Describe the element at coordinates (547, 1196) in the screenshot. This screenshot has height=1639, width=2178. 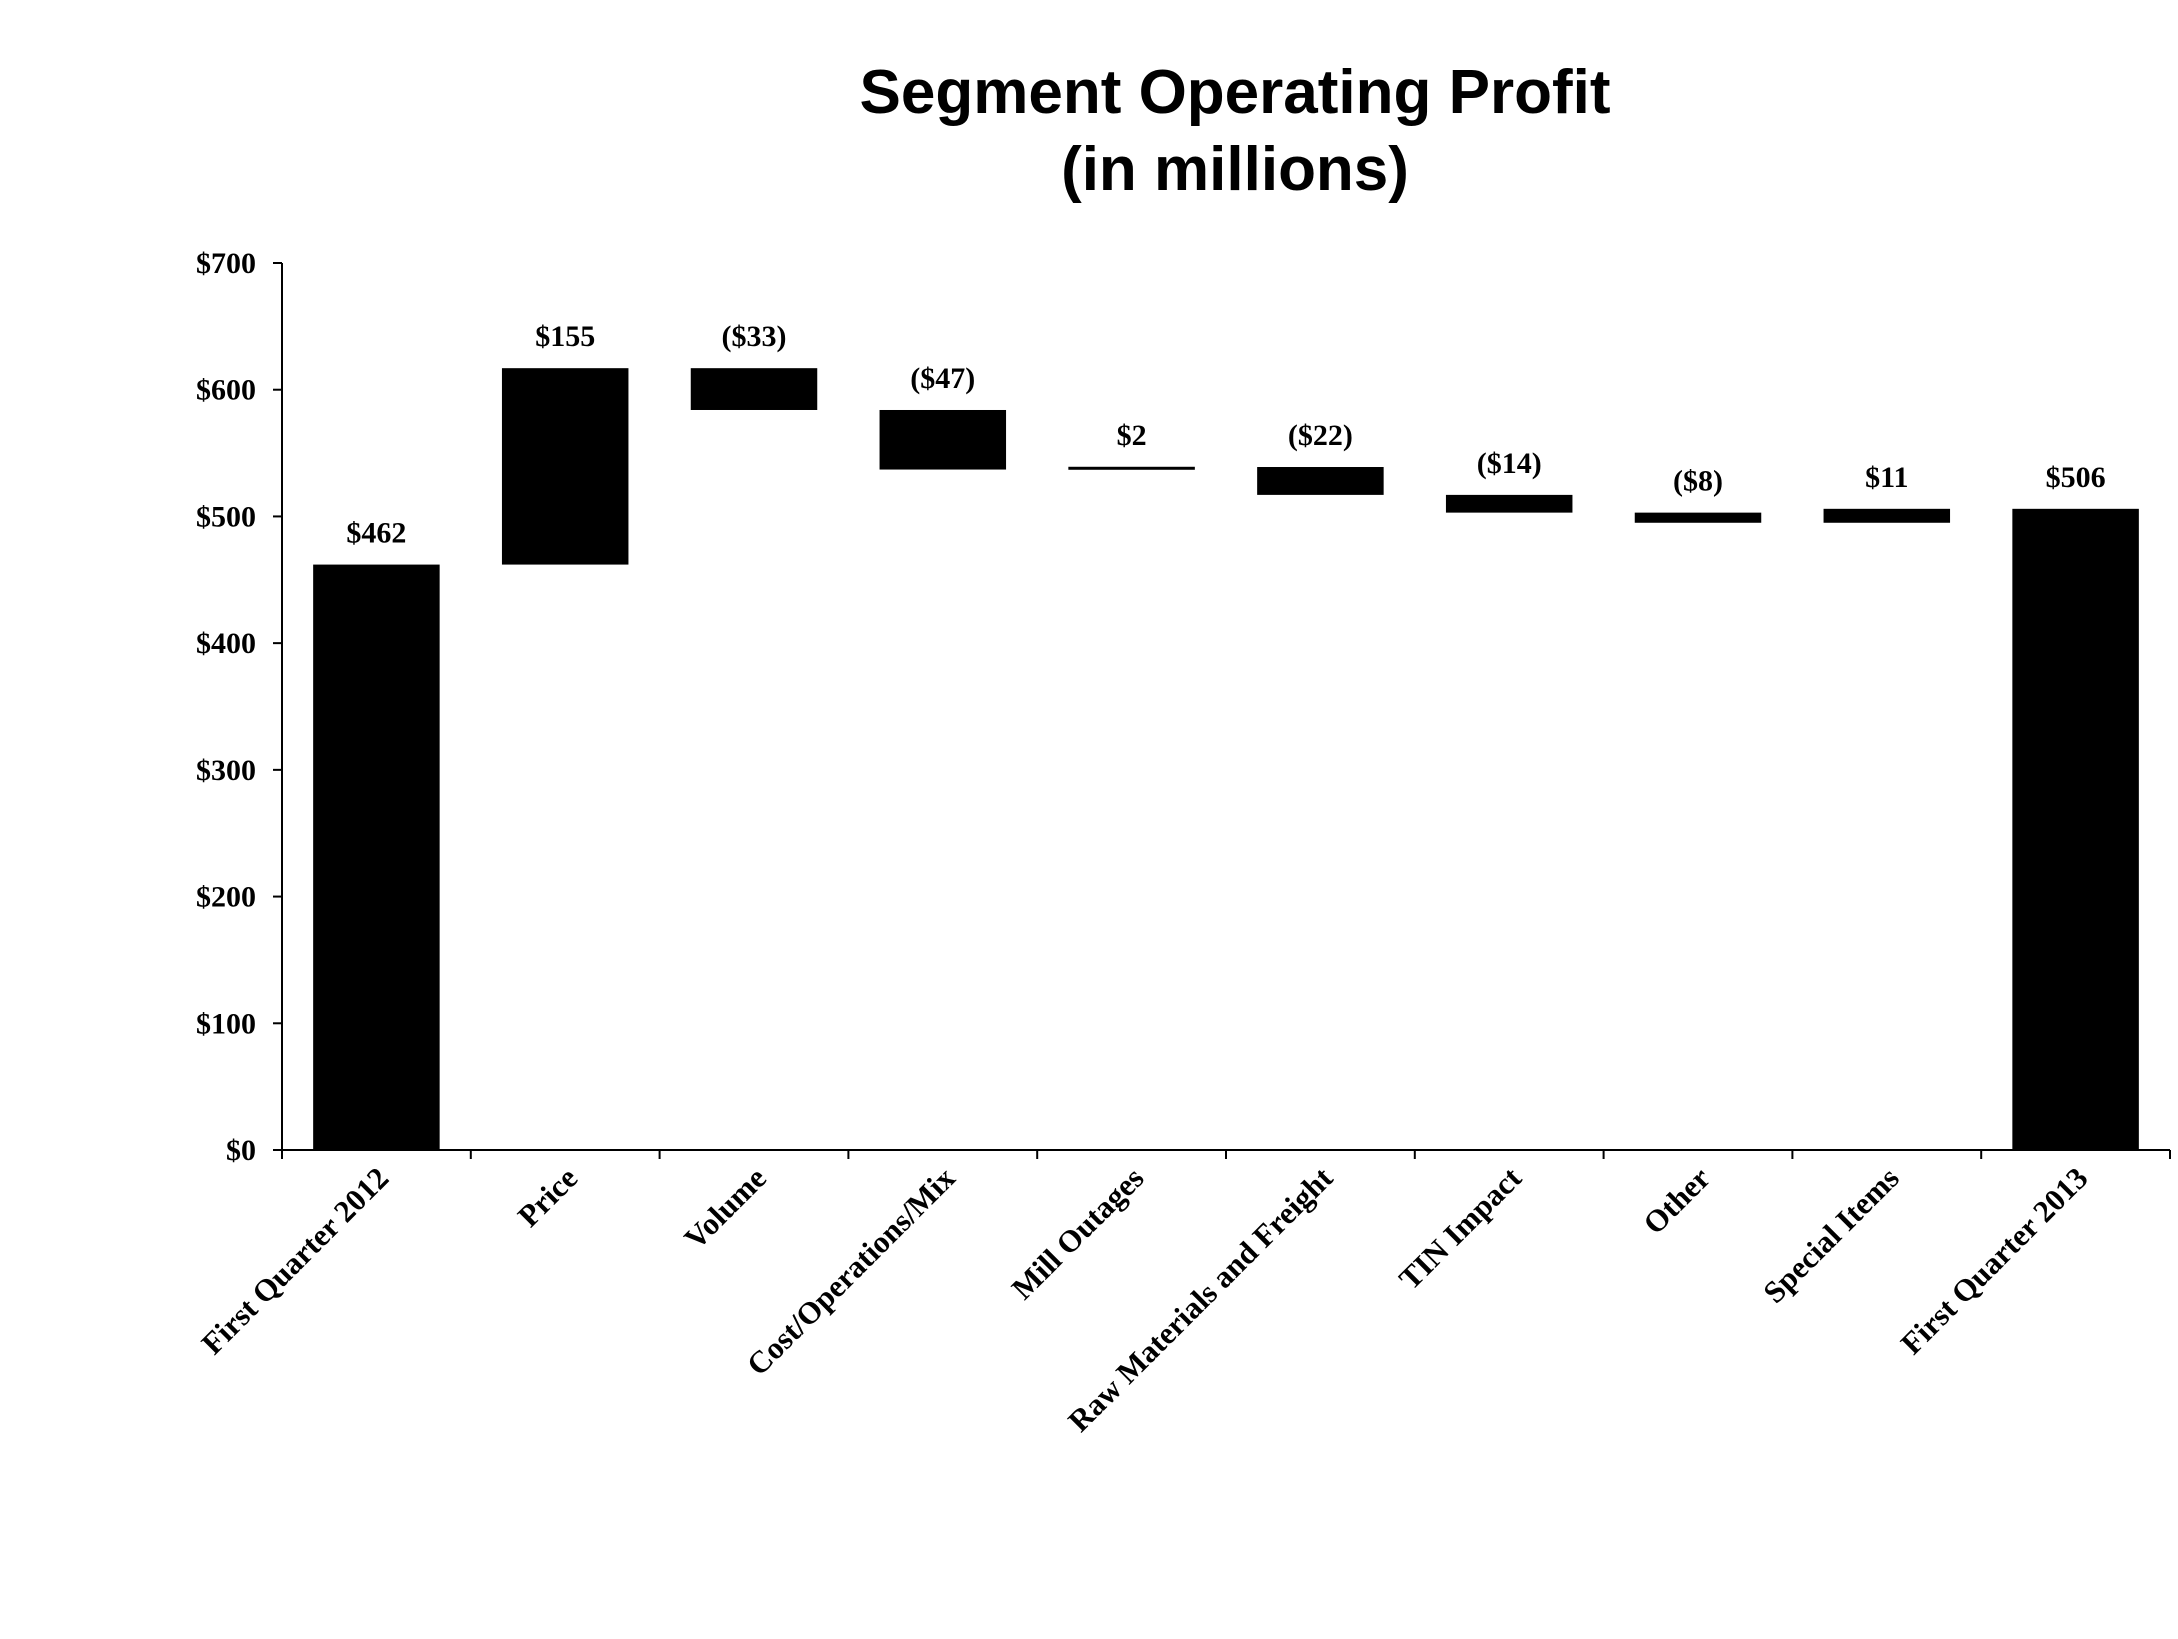
I see `x-tick-label: Price` at that location.